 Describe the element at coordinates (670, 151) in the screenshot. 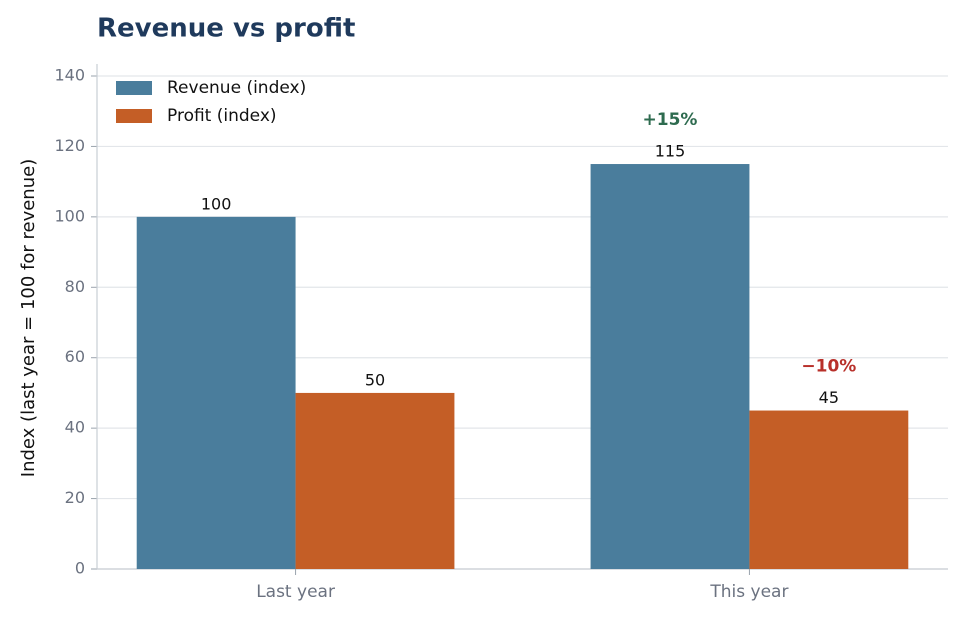

I see `value-label: 115` at that location.